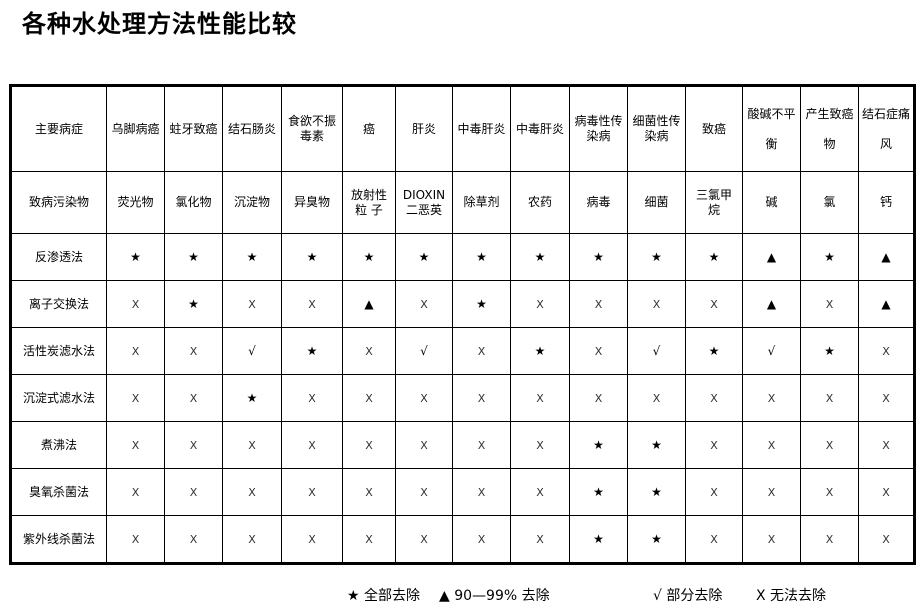  Describe the element at coordinates (656, 128) in the screenshot. I see `table-cell: 细菌性传 染病` at that location.